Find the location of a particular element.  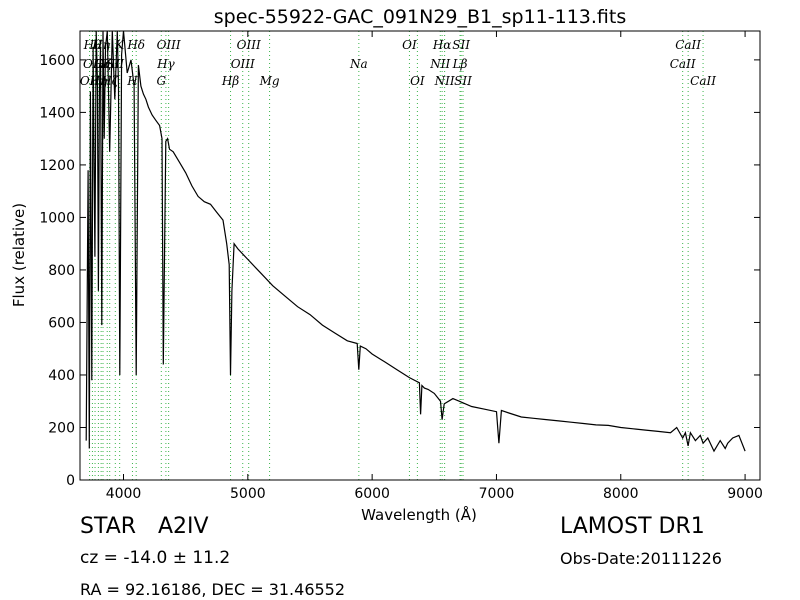

x-tick-label-4: 8000 is located at coordinates (621, 494).